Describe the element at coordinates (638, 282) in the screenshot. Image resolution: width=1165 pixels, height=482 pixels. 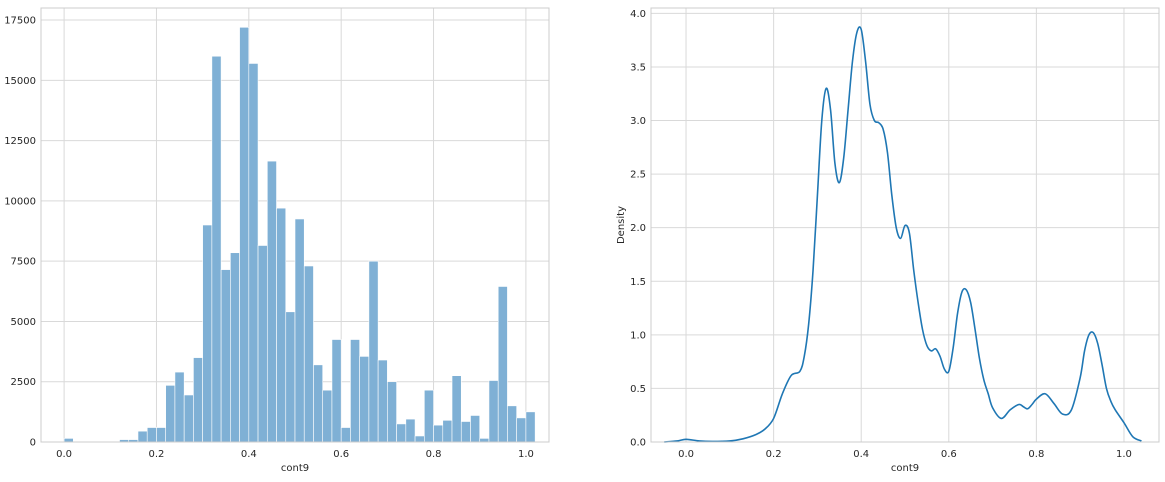
I see `y-tick-label: 1.5` at that location.